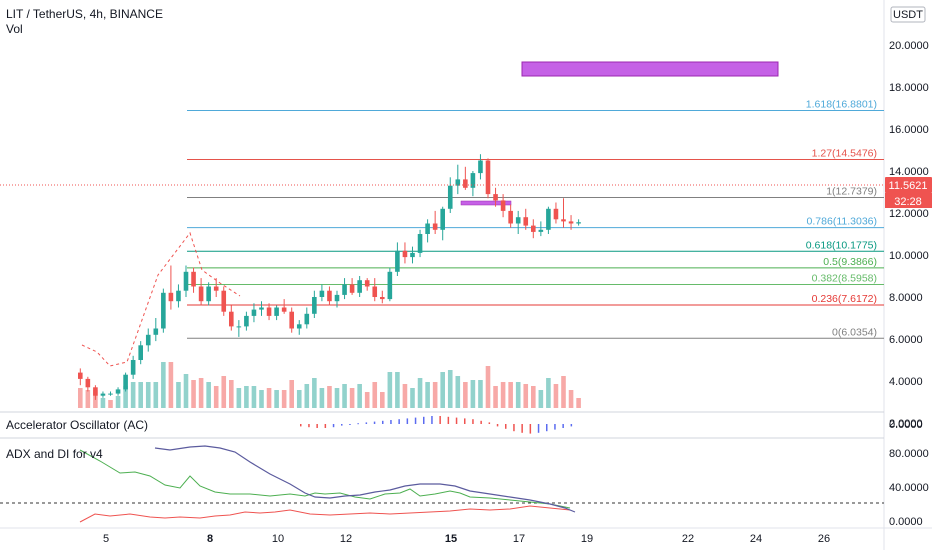 The image size is (932, 550). What do you see at coordinates (619, 133) in the screenshot?
I see `highlight-zones` at bounding box center [619, 133].